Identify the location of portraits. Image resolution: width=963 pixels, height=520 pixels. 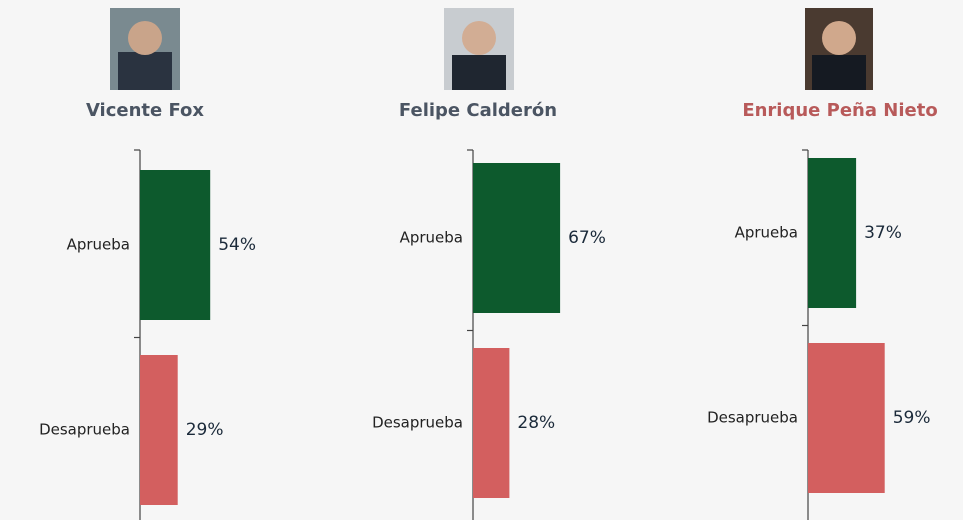
(491, 49).